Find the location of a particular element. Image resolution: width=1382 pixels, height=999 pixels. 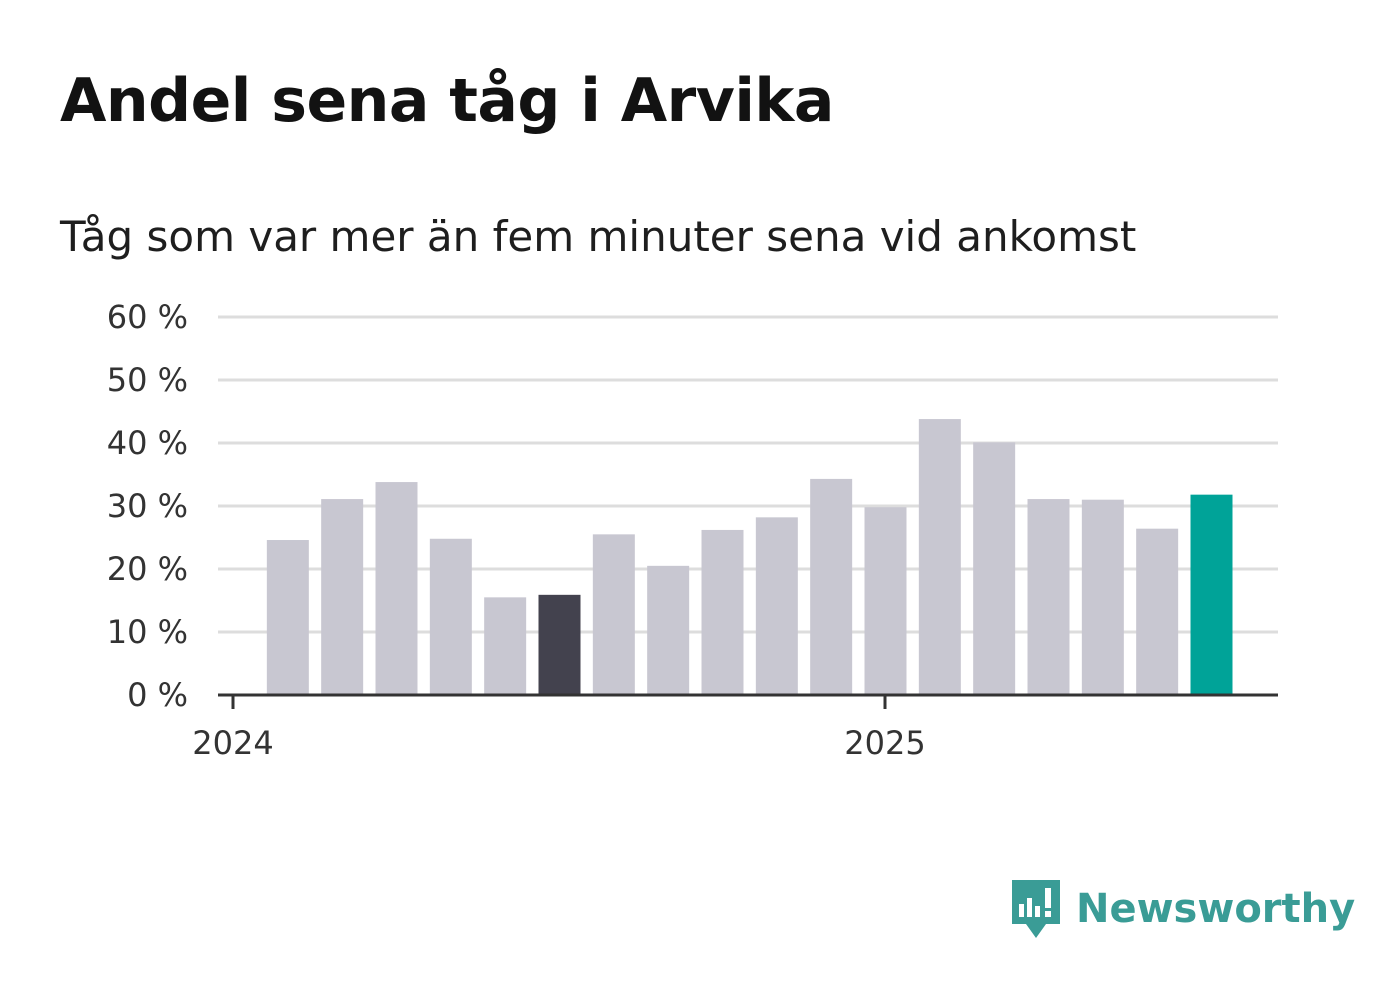

y-tick-label: 10 % is located at coordinates (147, 632).